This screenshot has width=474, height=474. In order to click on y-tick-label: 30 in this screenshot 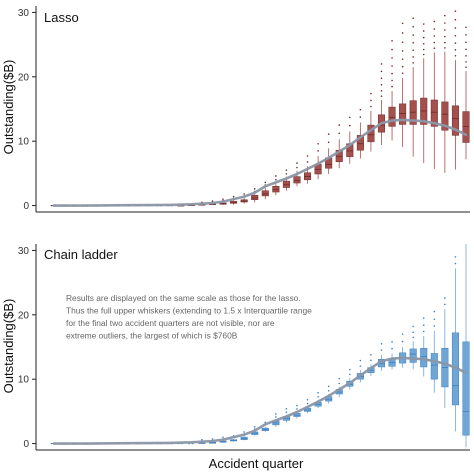, I will do `click(24, 13)`.